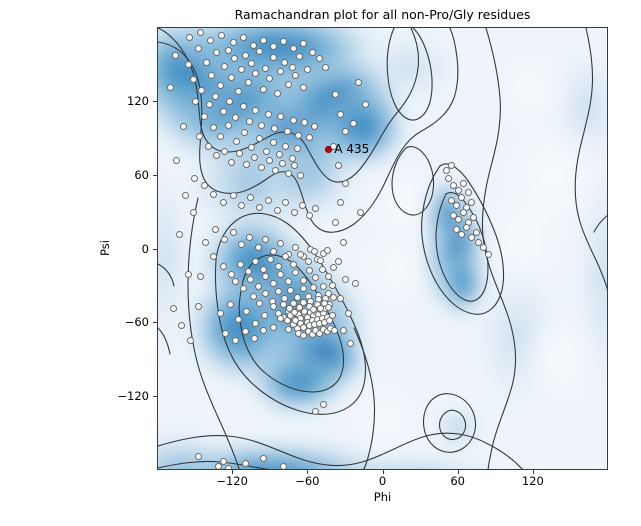  I want to click on x-tick-label: 120, so click(532, 481).